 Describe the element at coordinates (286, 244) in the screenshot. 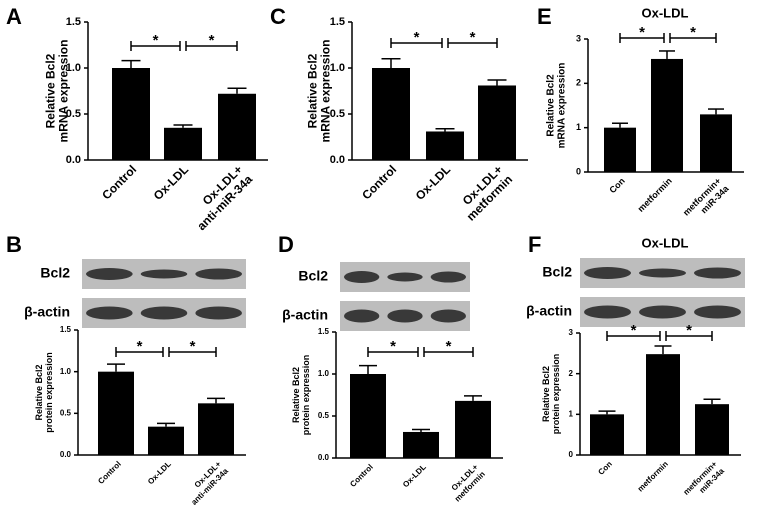

I see `panel-letter: D` at that location.